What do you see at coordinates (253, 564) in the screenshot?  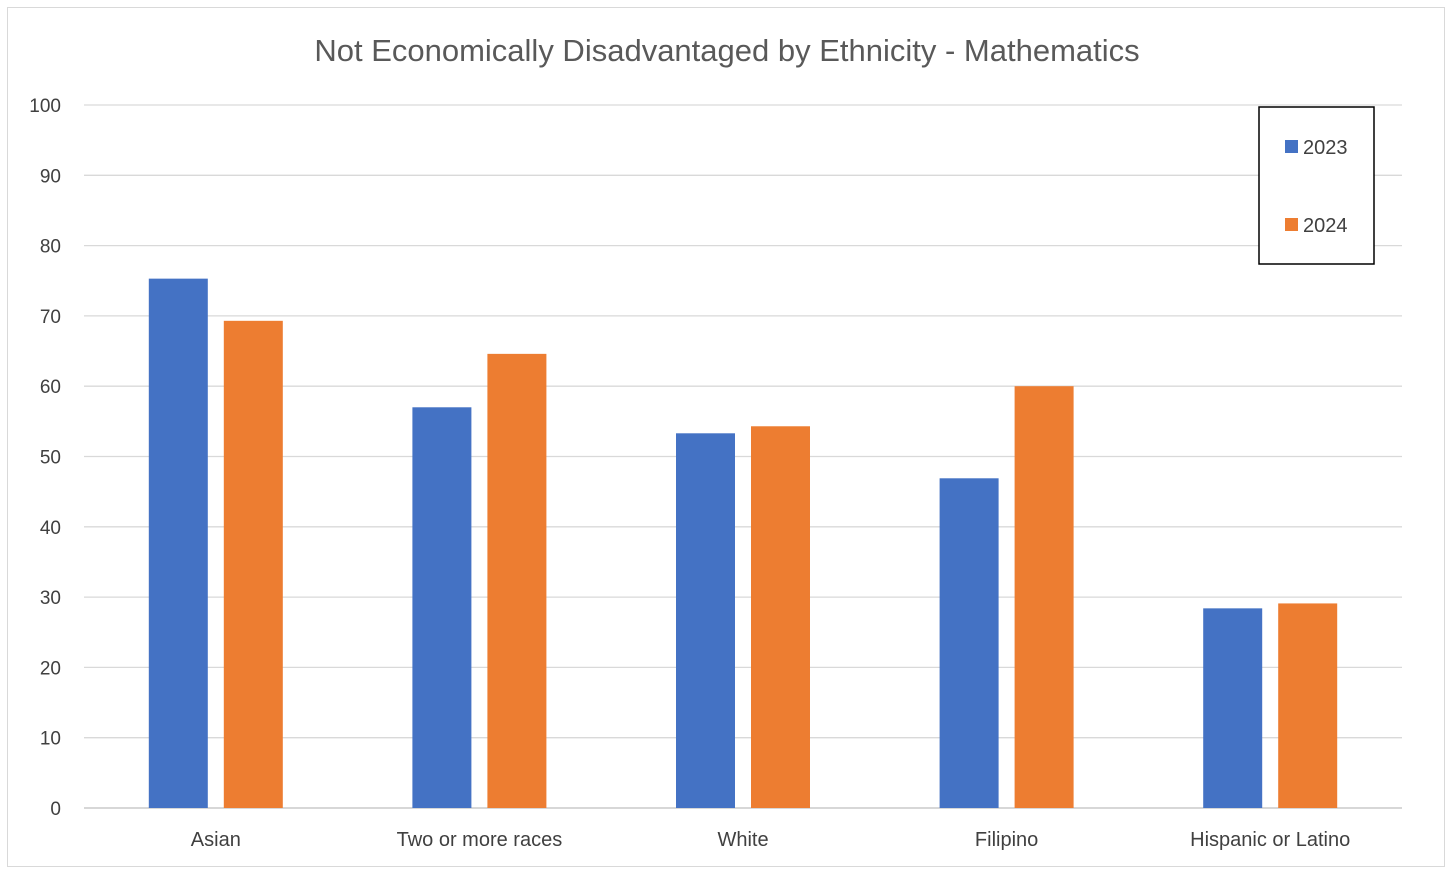 I see `bar-2024-asian` at bounding box center [253, 564].